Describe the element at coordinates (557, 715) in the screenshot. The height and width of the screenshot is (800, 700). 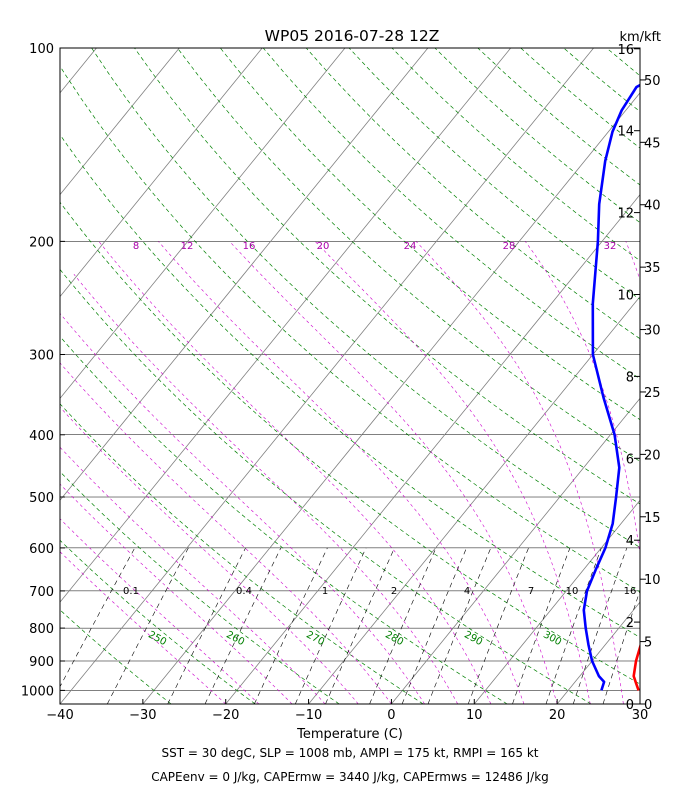
I see `x-tick-label: 20` at that location.